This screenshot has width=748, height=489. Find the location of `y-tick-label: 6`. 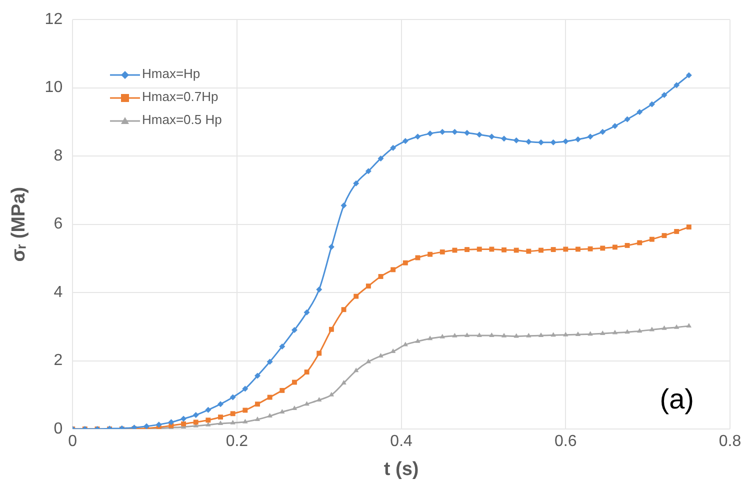

y-tick-label: 6 is located at coordinates (58, 224).